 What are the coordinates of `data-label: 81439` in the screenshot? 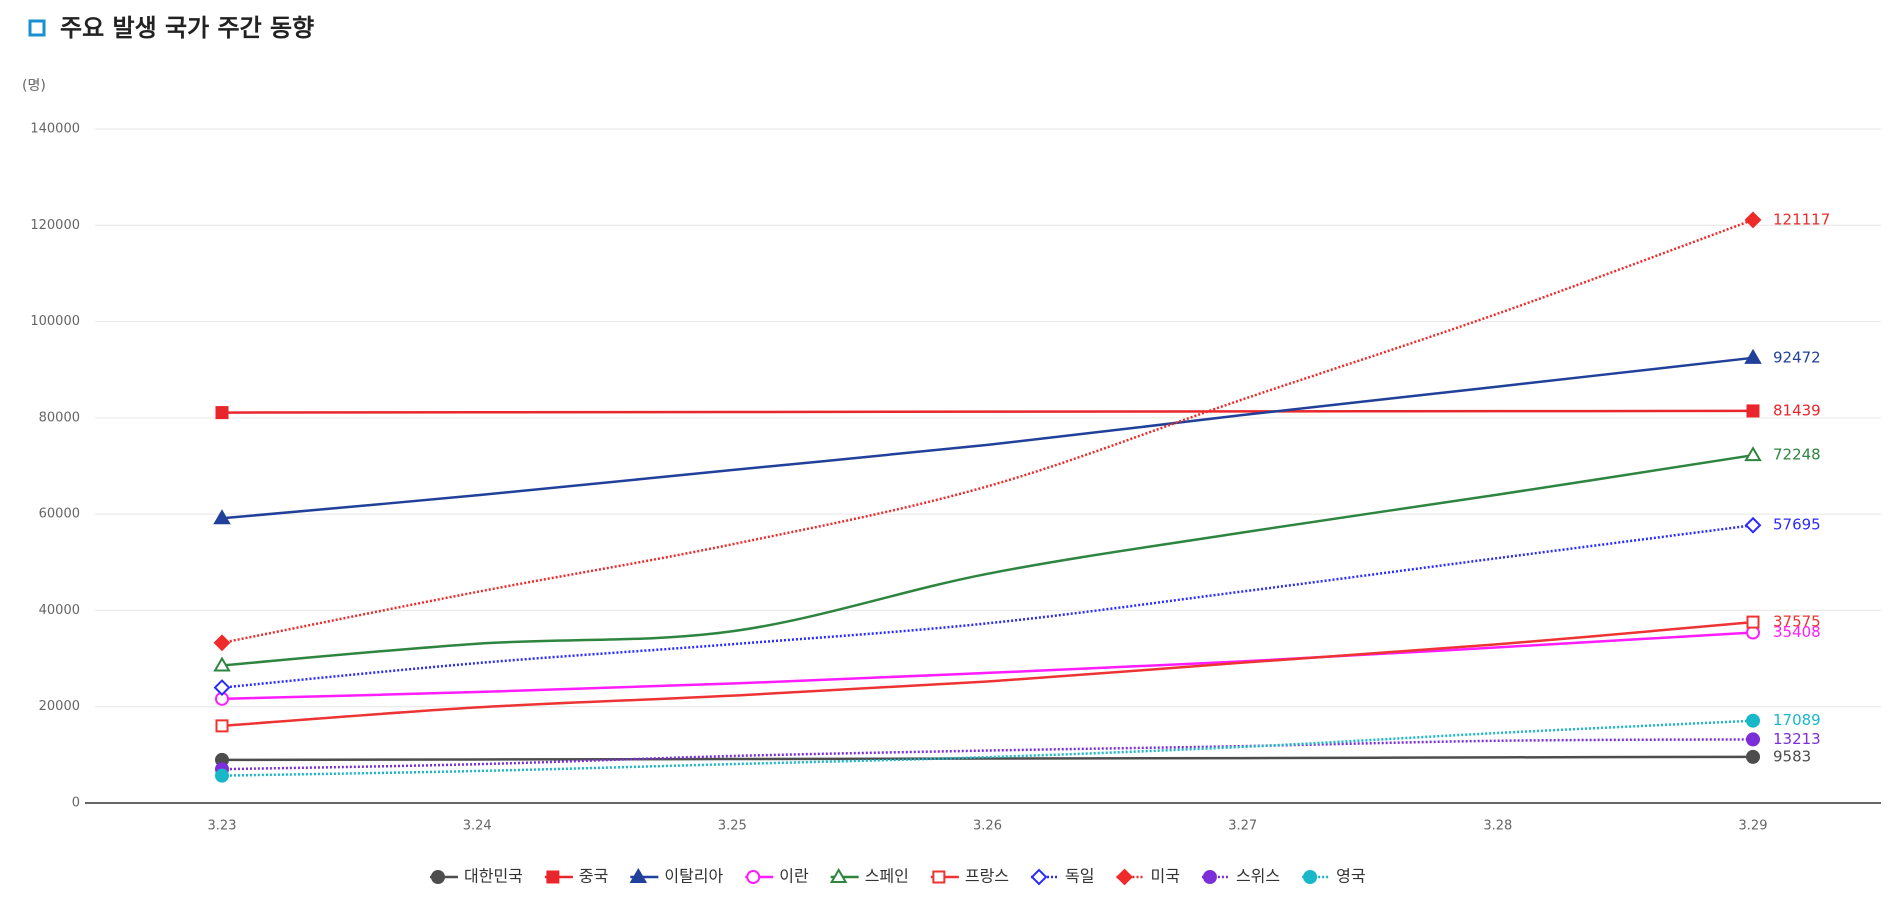 It's located at (1797, 410).